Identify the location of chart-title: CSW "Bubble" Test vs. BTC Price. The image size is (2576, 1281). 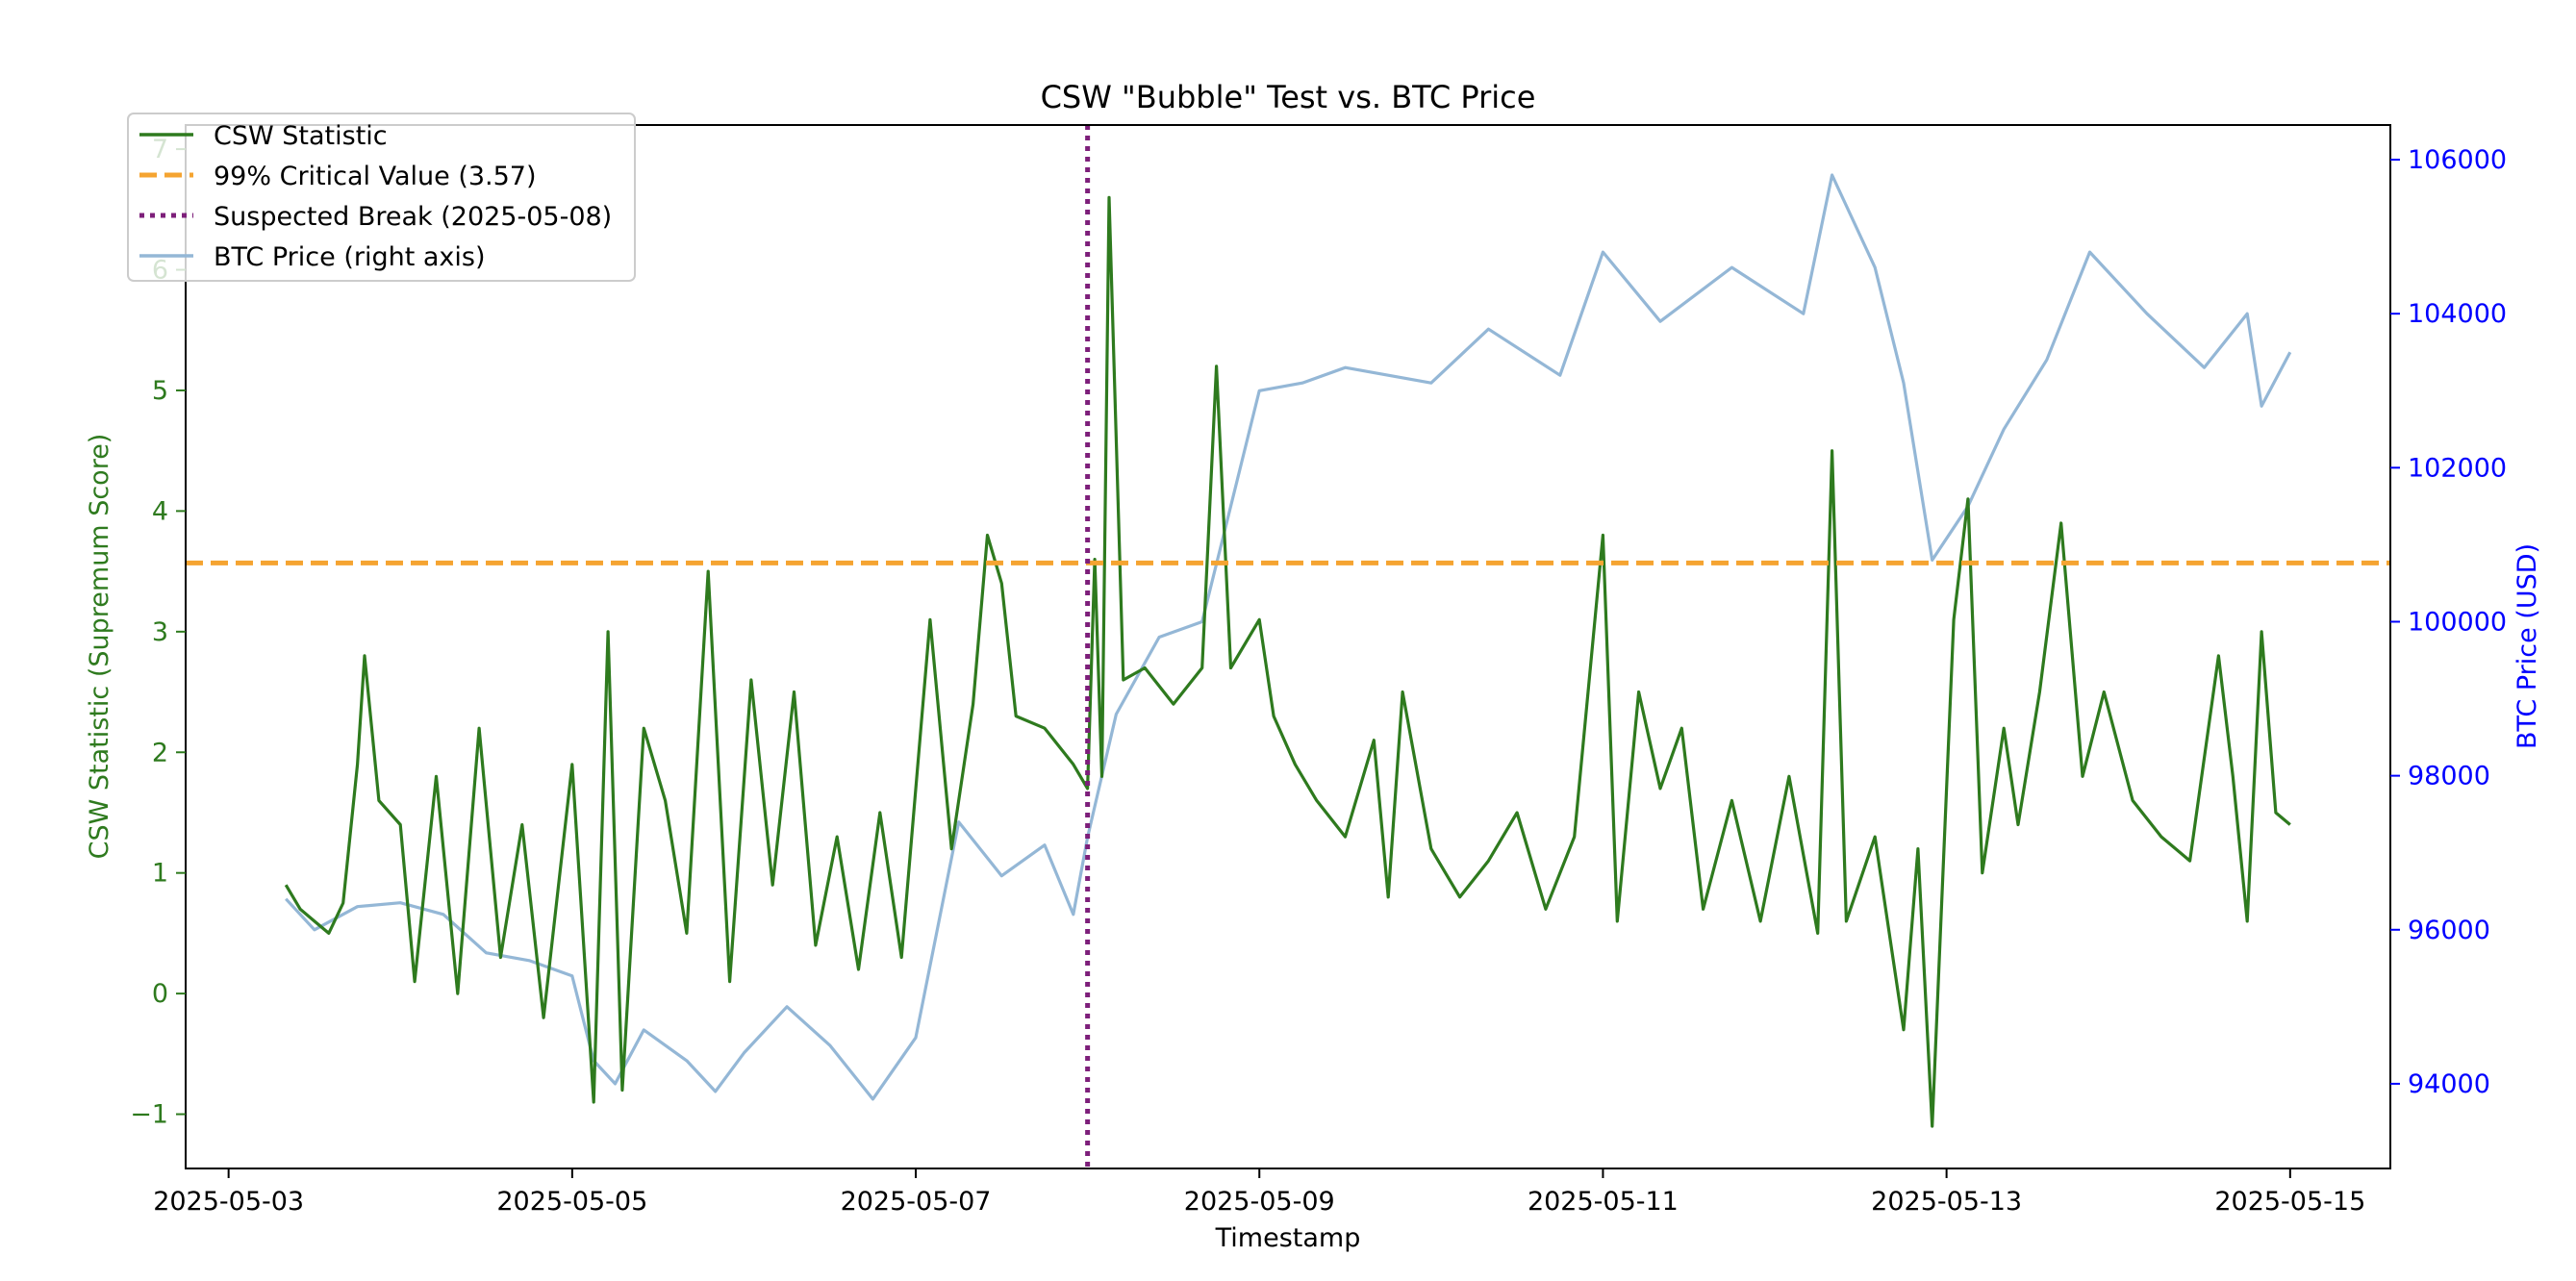
(1288, 97).